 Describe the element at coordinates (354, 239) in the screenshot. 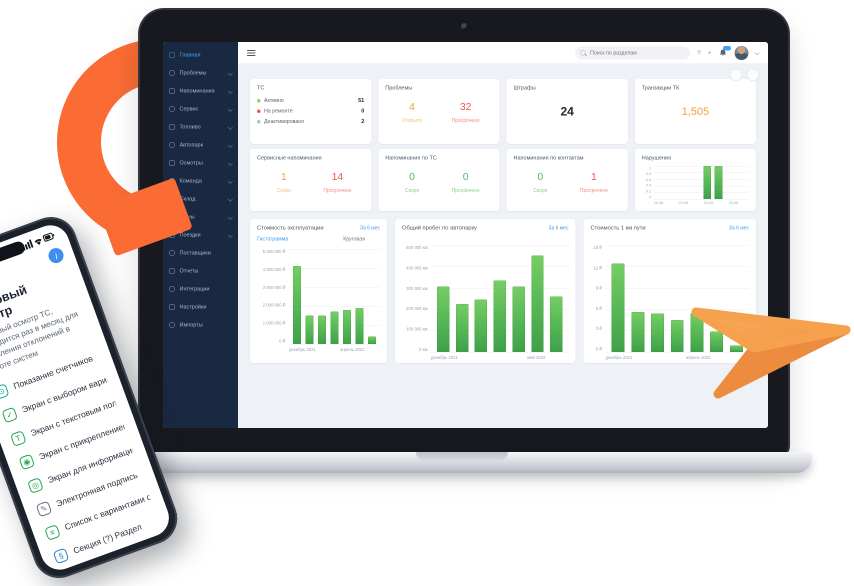

I see `tab-pie: Круговая` at that location.